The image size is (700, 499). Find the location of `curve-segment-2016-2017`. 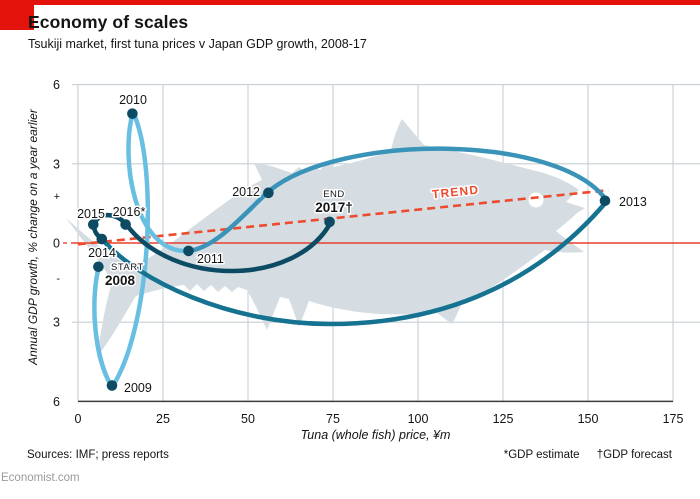

curve-segment-2016-2017 is located at coordinates (228, 246).